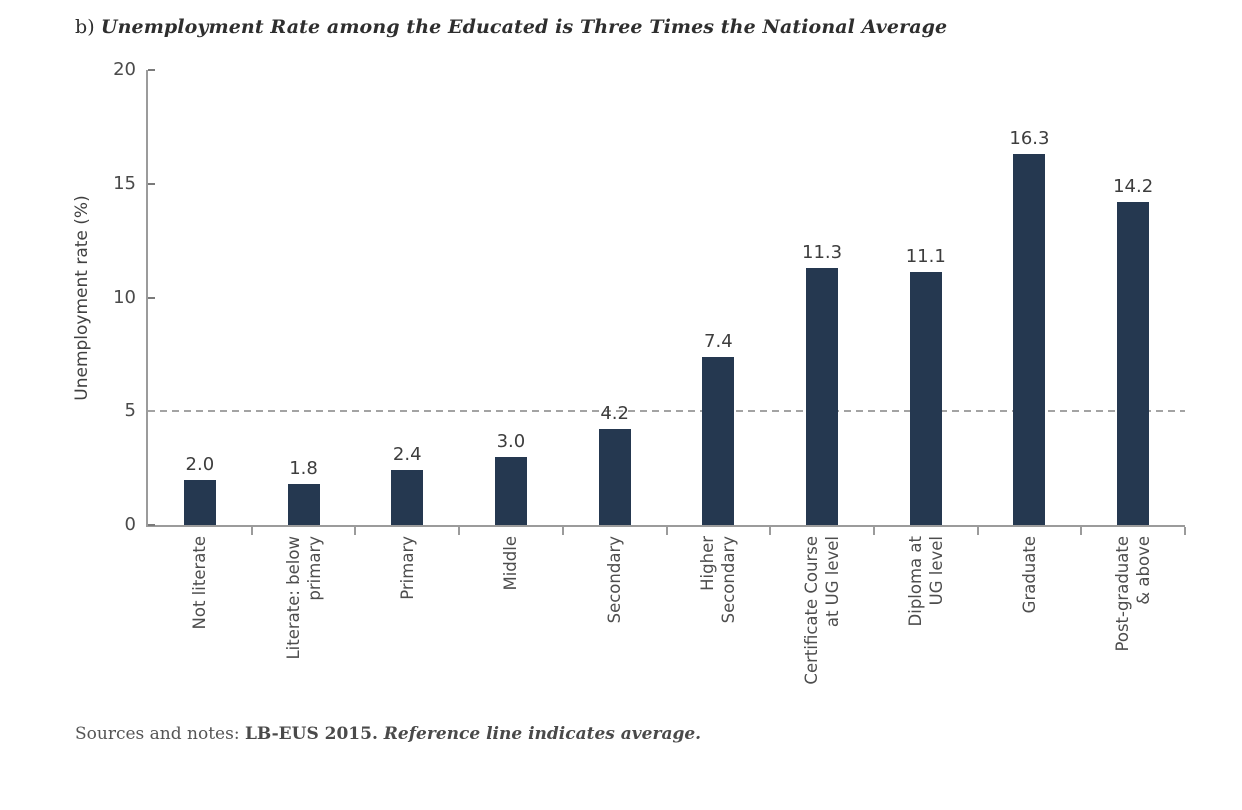  What do you see at coordinates (822, 610) in the screenshot?
I see `x-category-label: Certificate Course at UG level` at bounding box center [822, 610].